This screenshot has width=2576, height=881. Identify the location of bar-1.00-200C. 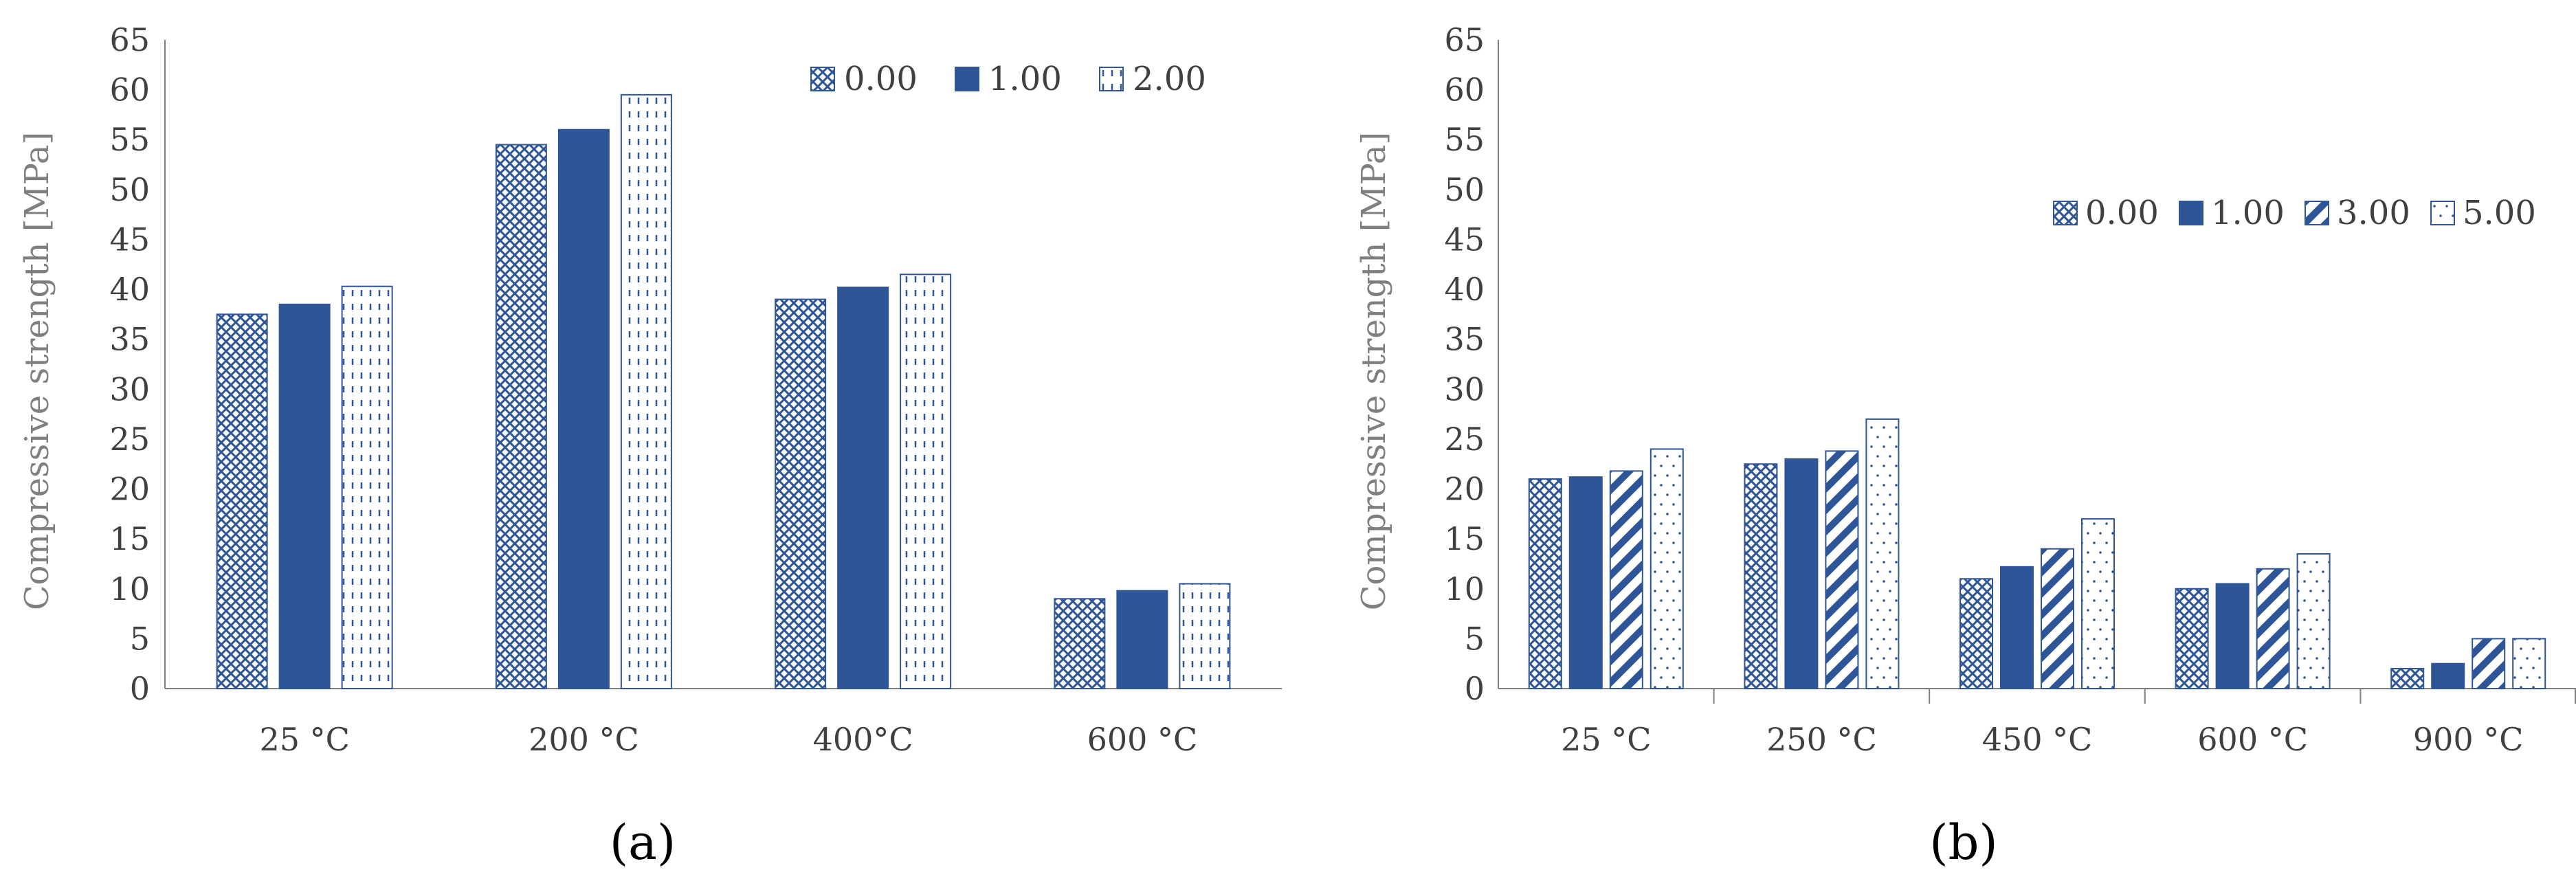
(583, 409).